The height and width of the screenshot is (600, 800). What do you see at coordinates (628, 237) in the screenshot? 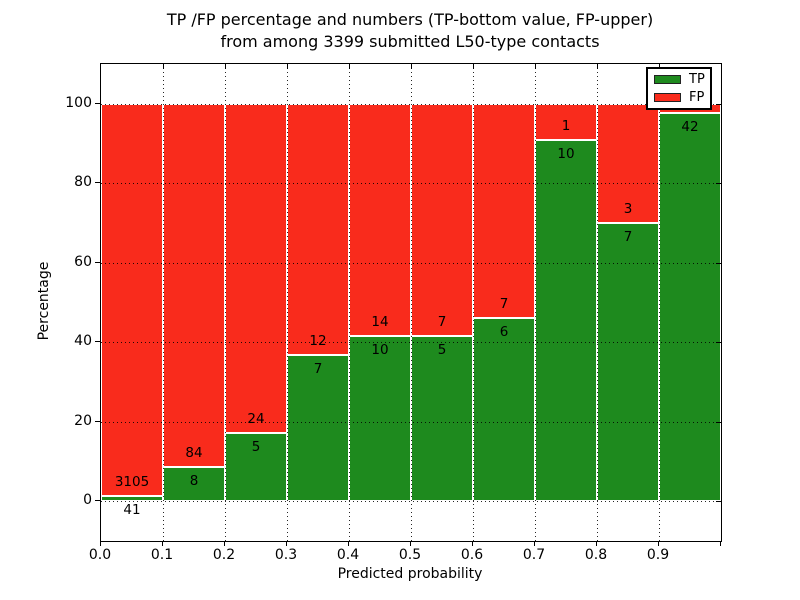
I see `bar-label-tp-8: 7` at bounding box center [628, 237].